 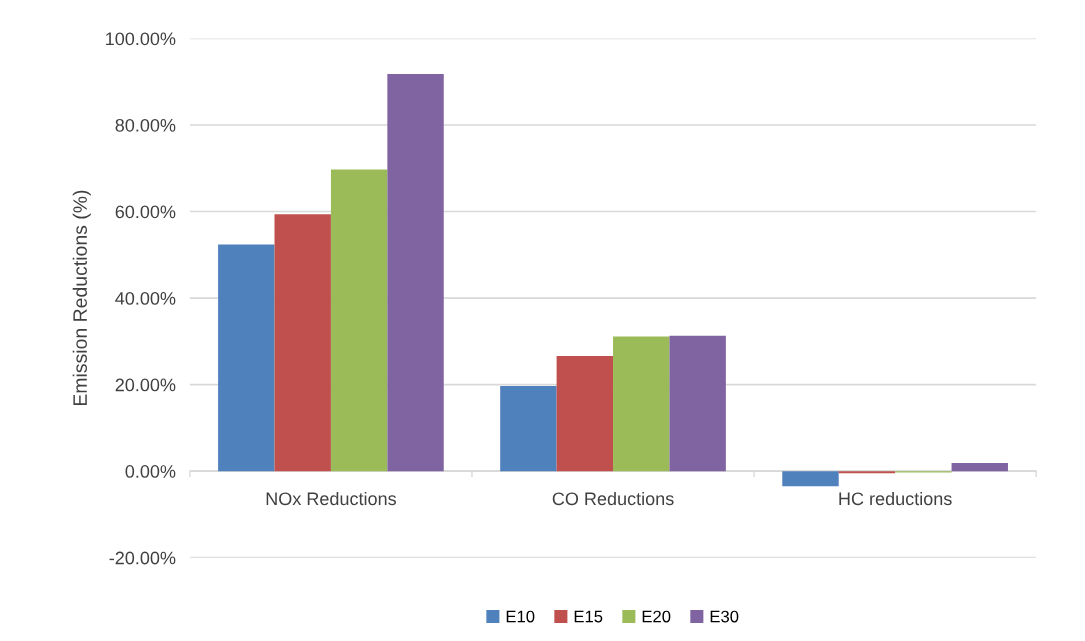 I want to click on y-tick-label: -20.00%, so click(x=142, y=558).